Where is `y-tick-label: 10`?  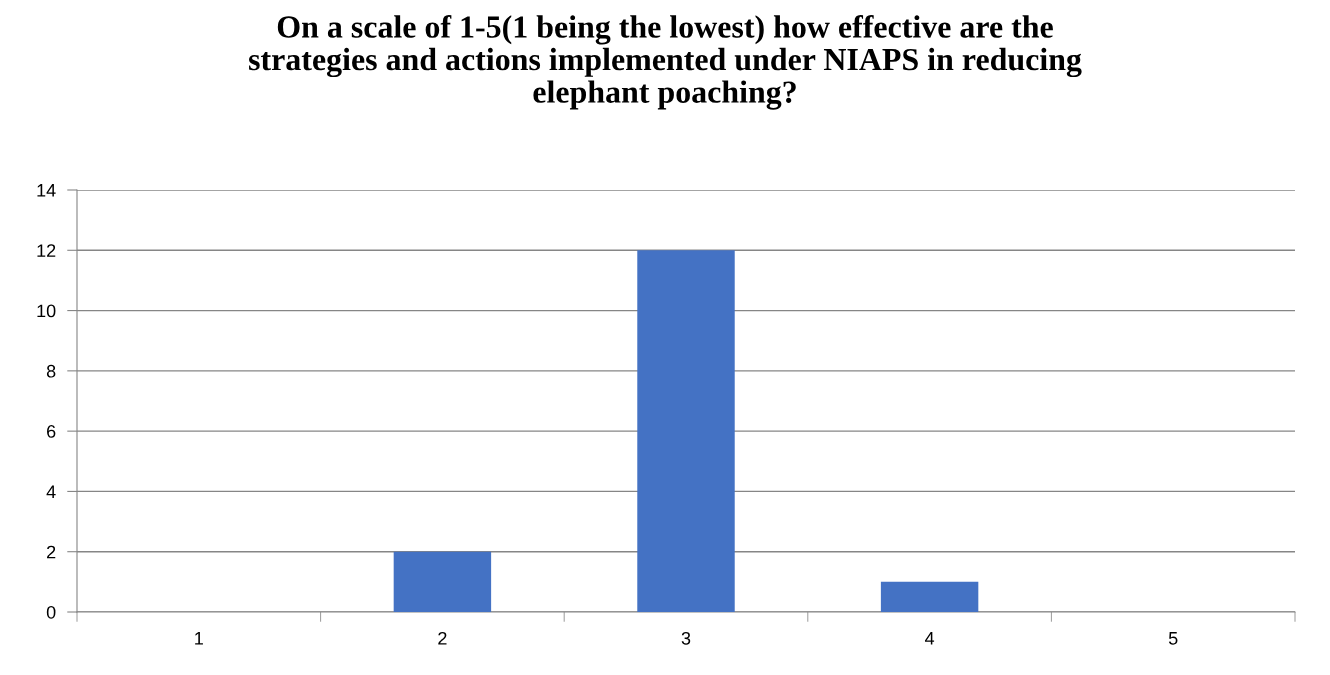 y-tick-label: 10 is located at coordinates (46, 311).